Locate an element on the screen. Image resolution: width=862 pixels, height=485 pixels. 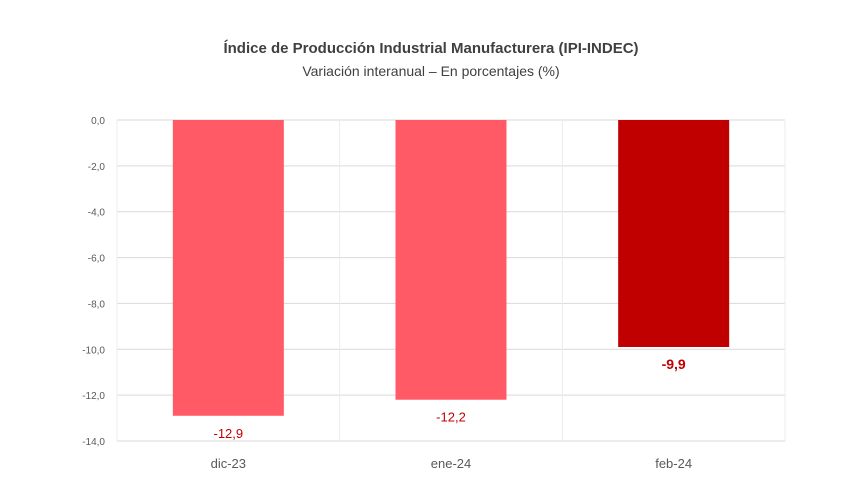
y-tick-label: -8,0 is located at coordinates (97, 304).